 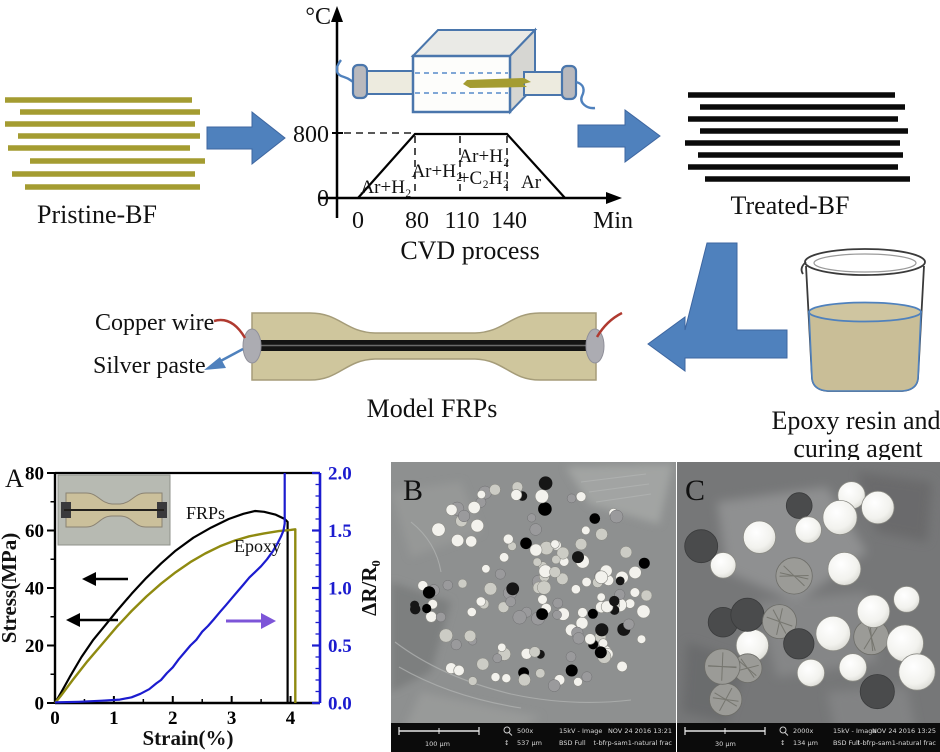 What do you see at coordinates (782, 743) in the screenshot?
I see `sem-c-fov-icon: ↕` at bounding box center [782, 743].